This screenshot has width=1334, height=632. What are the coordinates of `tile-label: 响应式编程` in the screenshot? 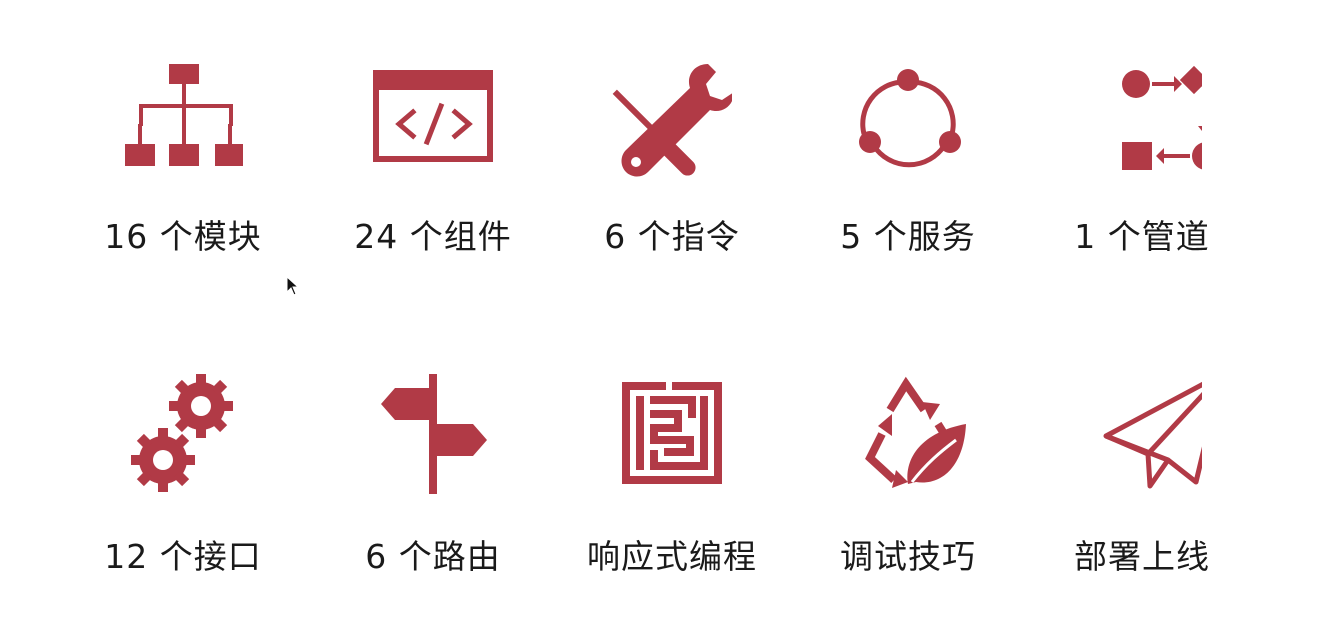 It's located at (672, 556).